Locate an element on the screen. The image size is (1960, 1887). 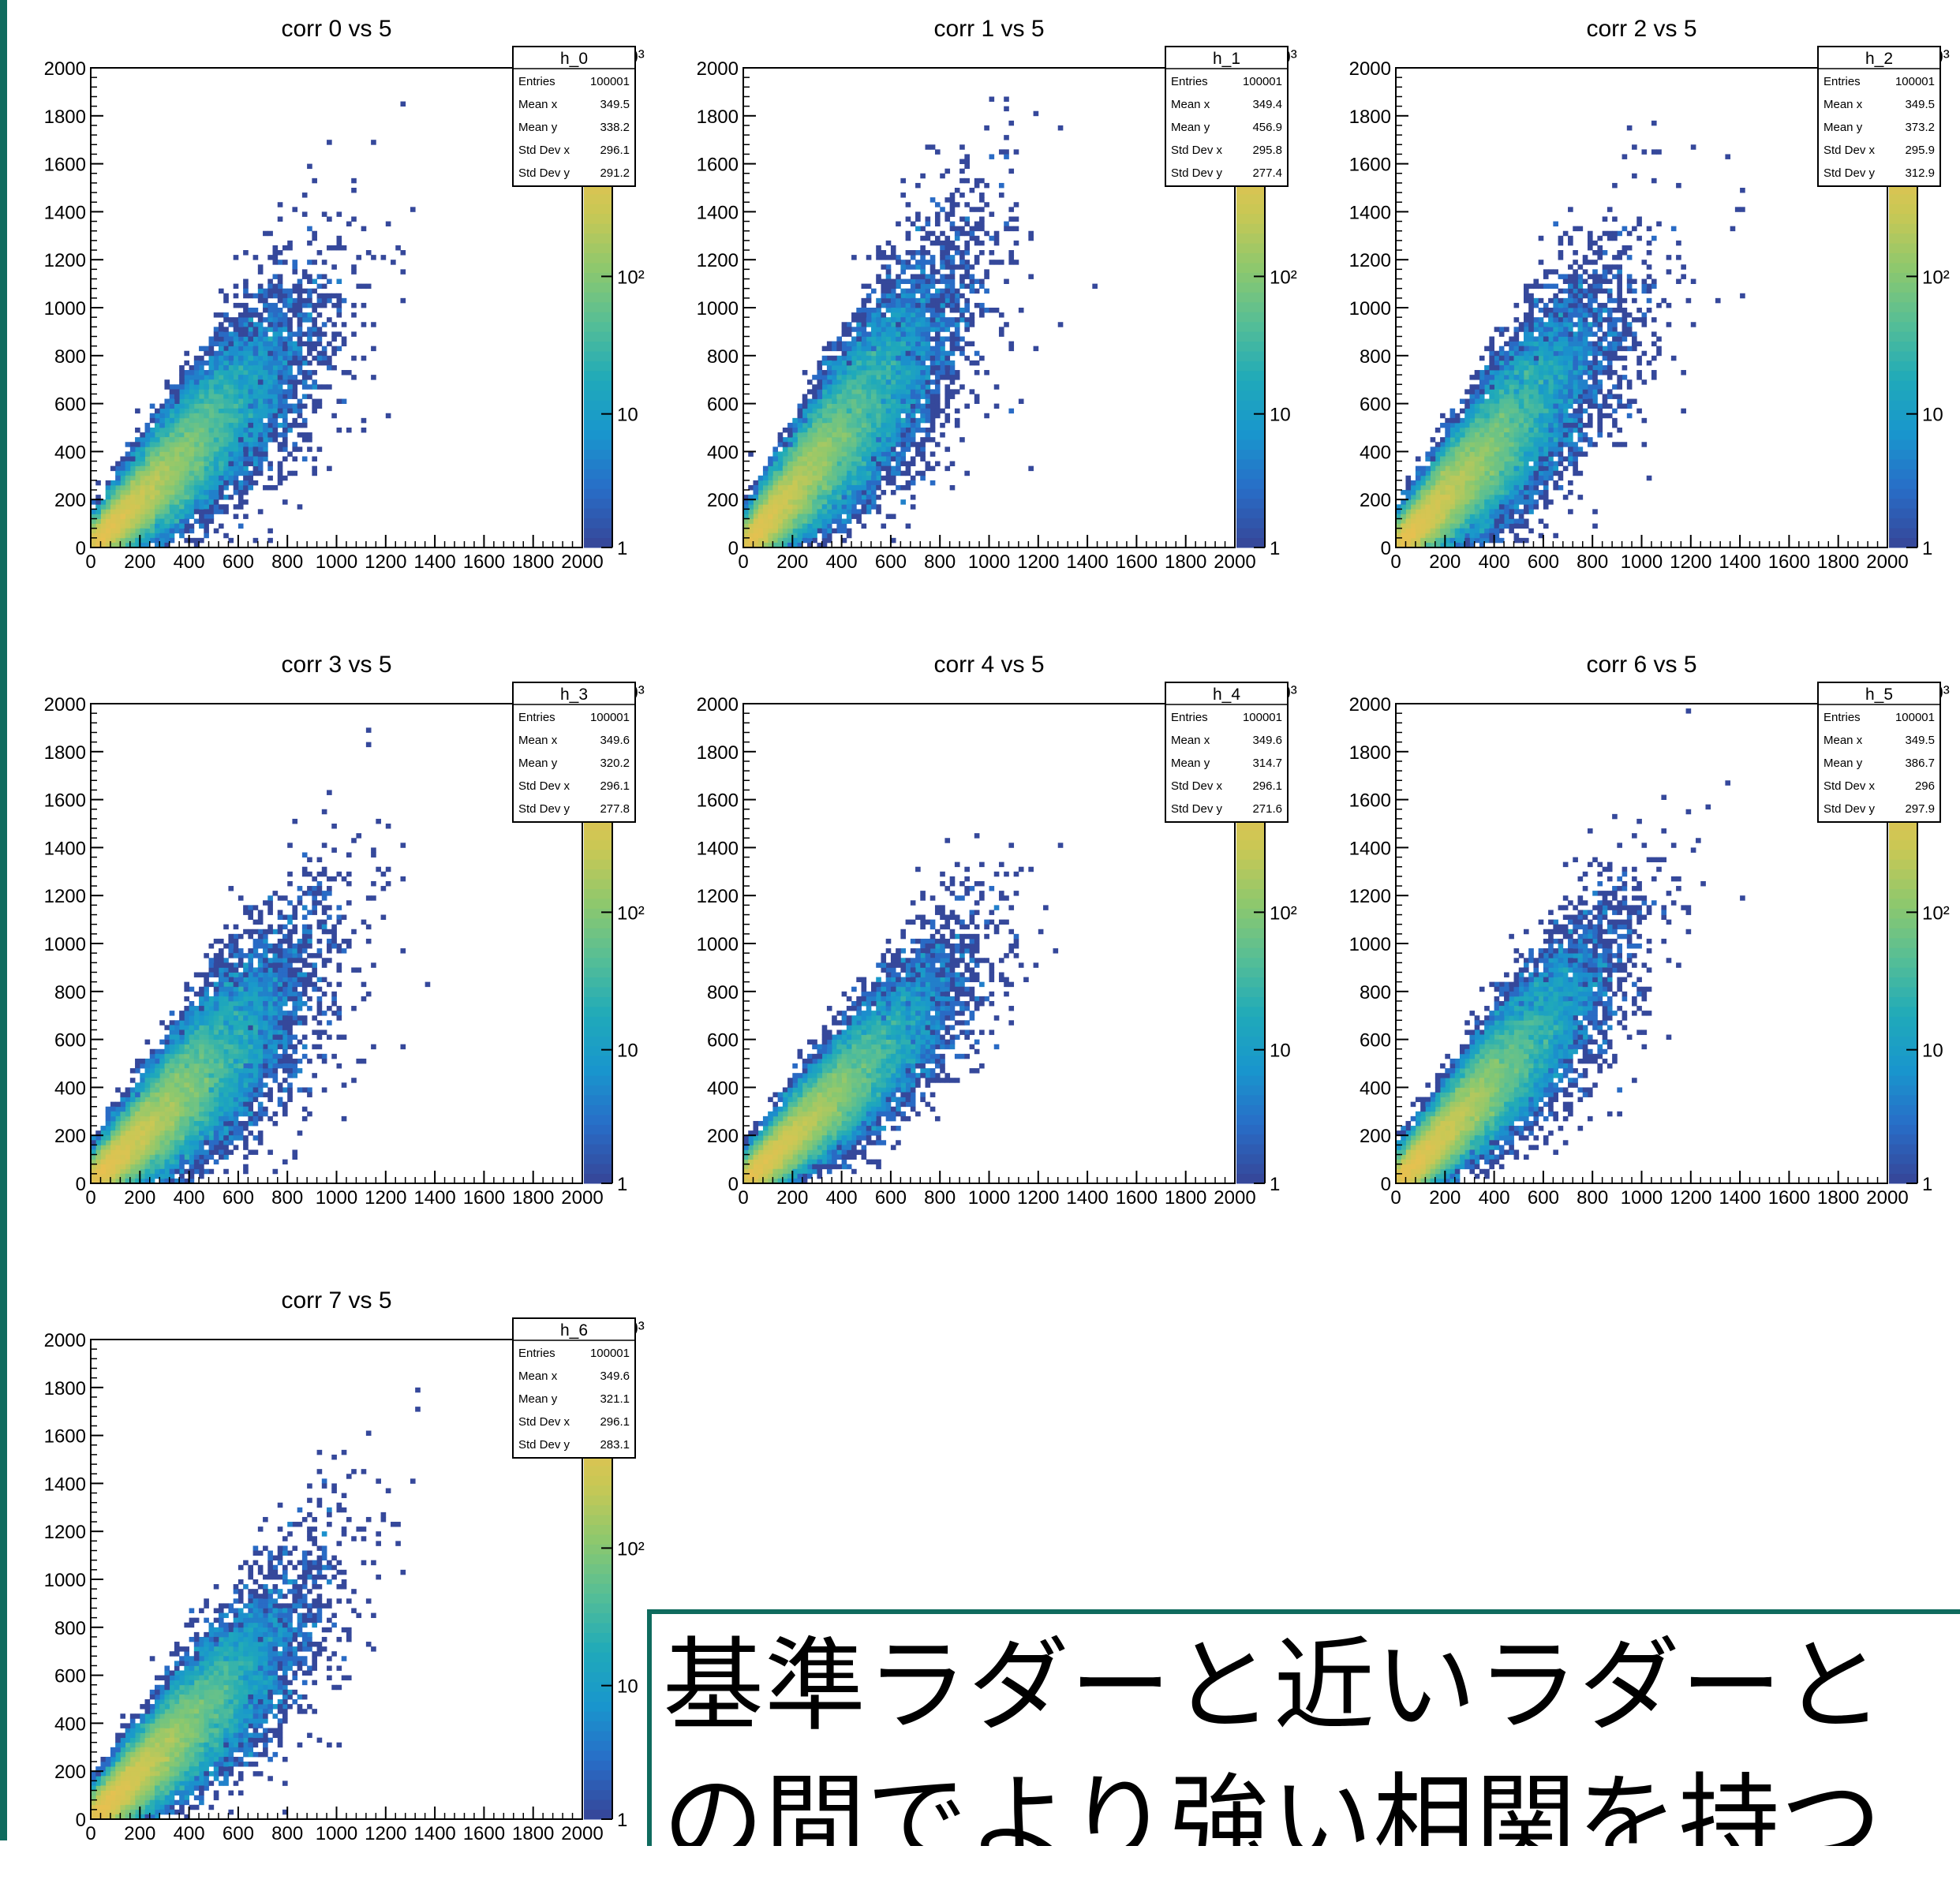
colorbar-step is located at coordinates (598, 199).